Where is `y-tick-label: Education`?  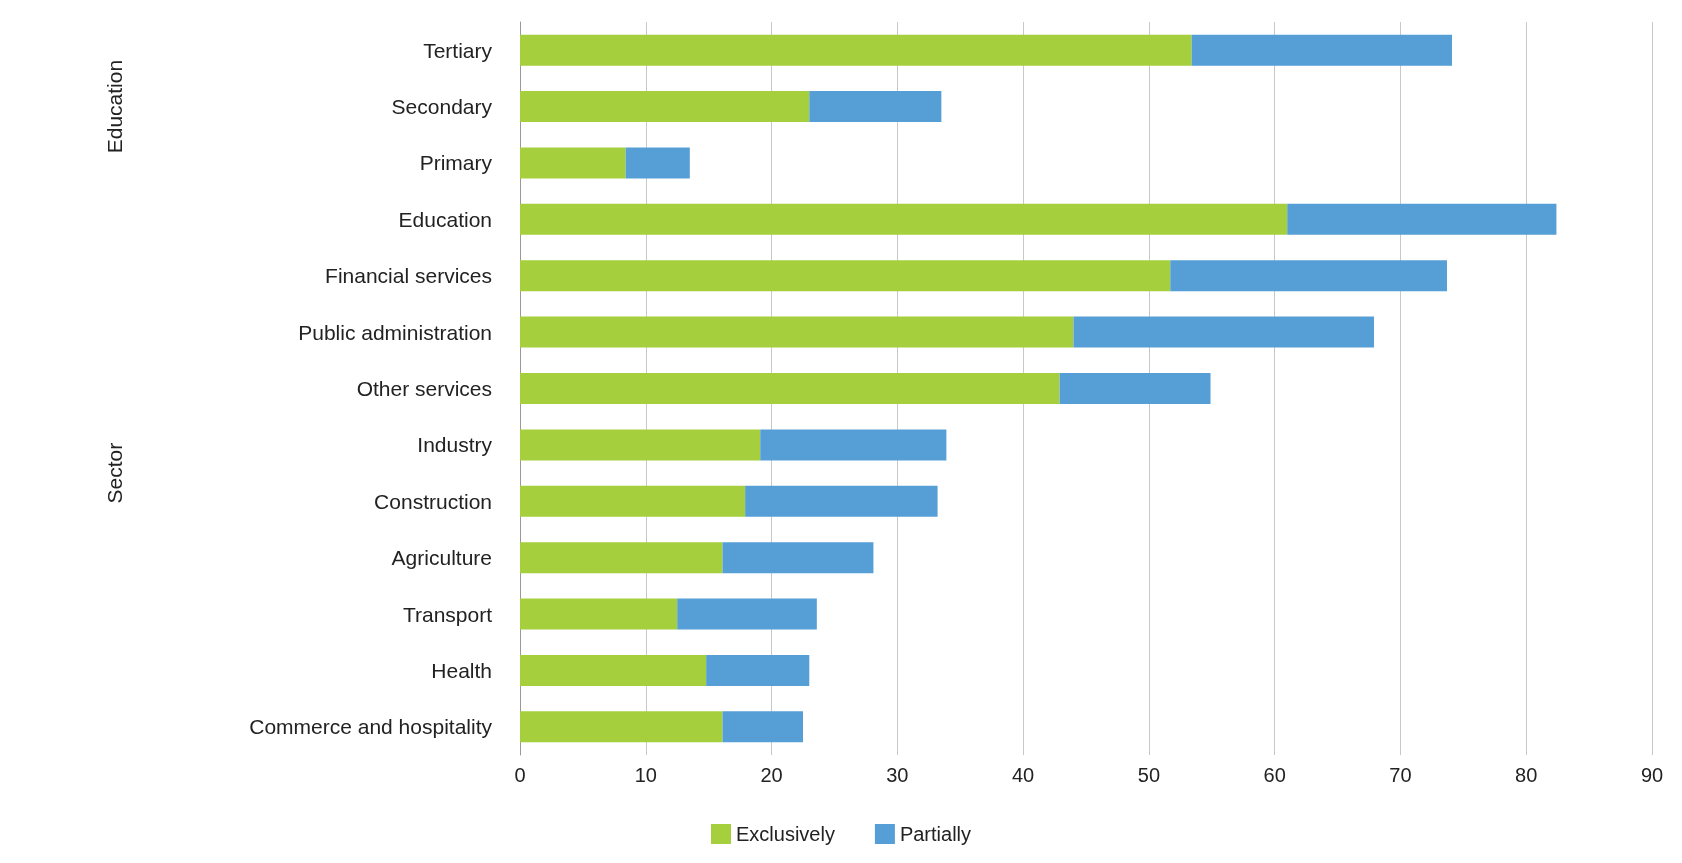 y-tick-label: Education is located at coordinates (445, 219).